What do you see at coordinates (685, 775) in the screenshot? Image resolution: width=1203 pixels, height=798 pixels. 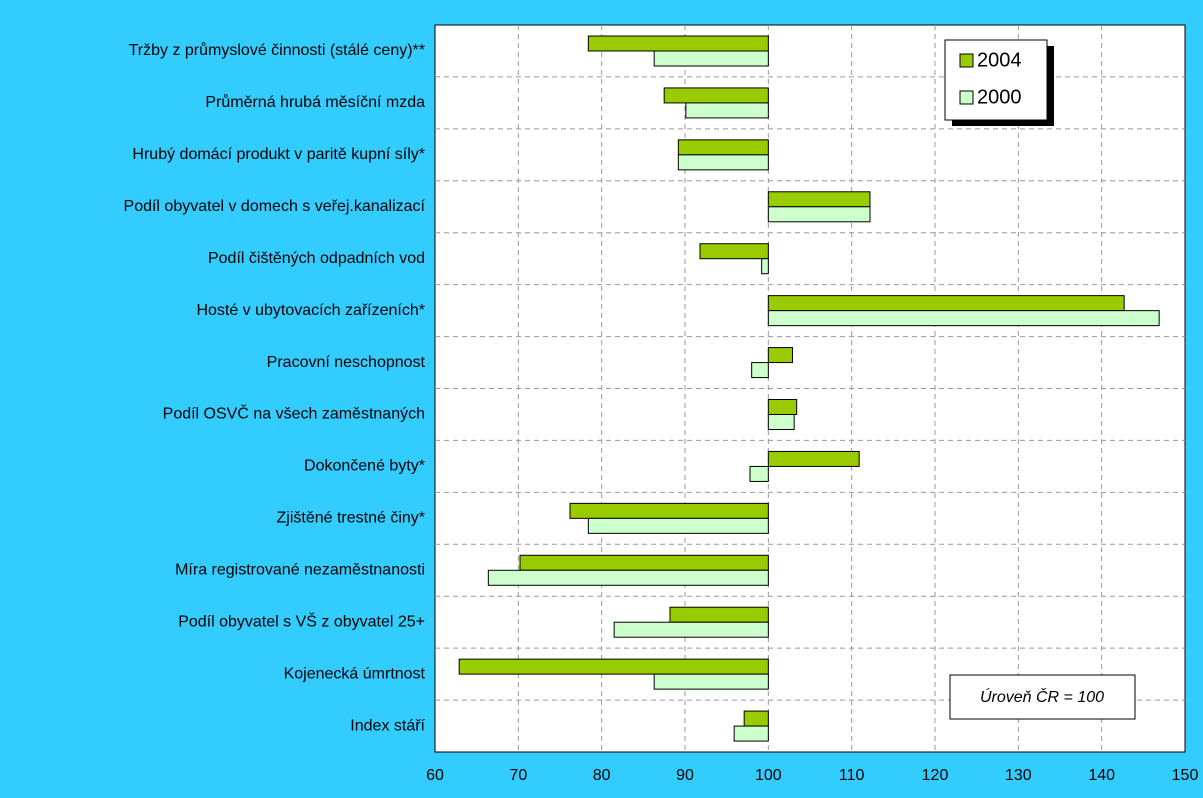 I see `x-tick-label: 90` at bounding box center [685, 775].